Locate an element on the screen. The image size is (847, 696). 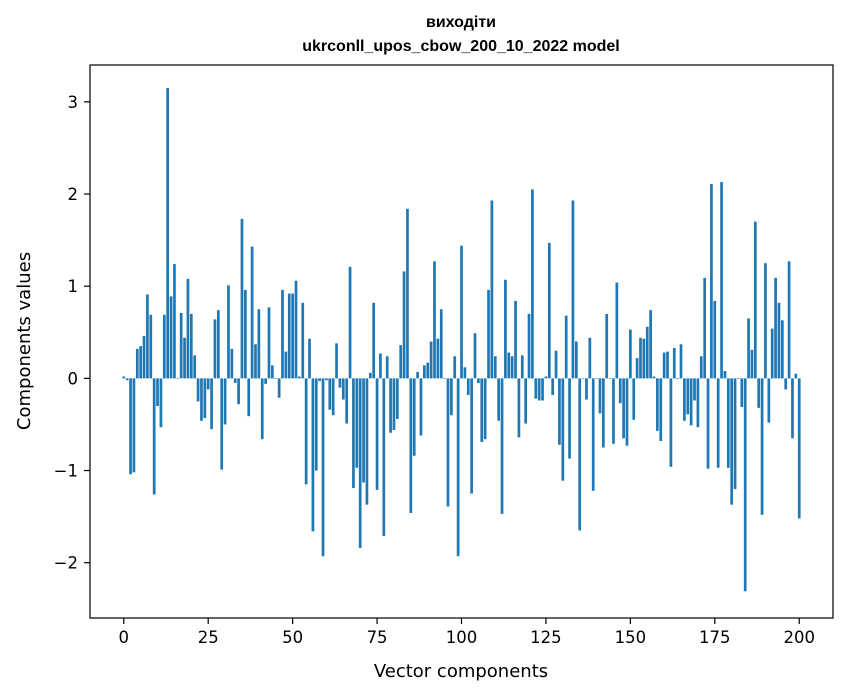
x-tick-label: 175 is located at coordinates (715, 637).